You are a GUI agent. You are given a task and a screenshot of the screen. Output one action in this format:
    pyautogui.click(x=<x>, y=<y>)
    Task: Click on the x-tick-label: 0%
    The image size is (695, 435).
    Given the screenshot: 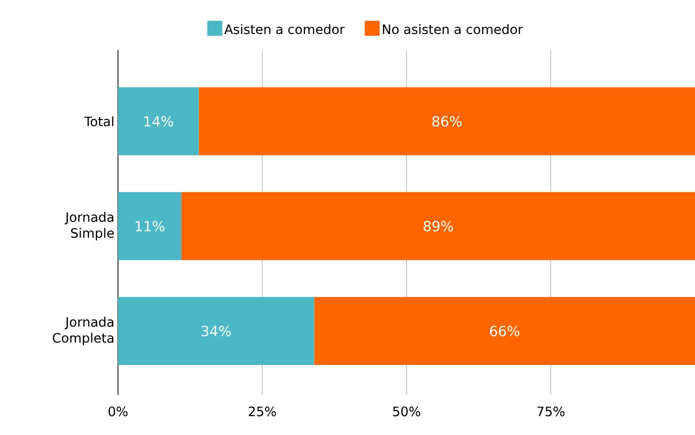 What is the action you would take?
    pyautogui.click(x=118, y=411)
    